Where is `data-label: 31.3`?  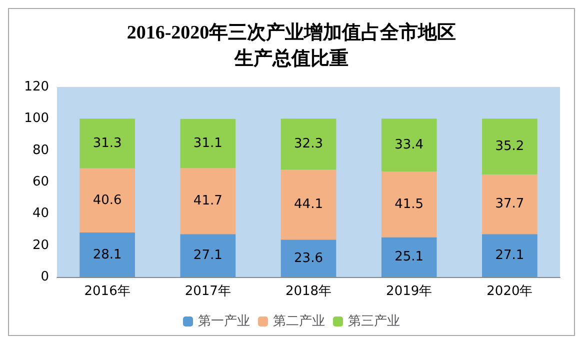 data-label: 31.3 is located at coordinates (107, 143).